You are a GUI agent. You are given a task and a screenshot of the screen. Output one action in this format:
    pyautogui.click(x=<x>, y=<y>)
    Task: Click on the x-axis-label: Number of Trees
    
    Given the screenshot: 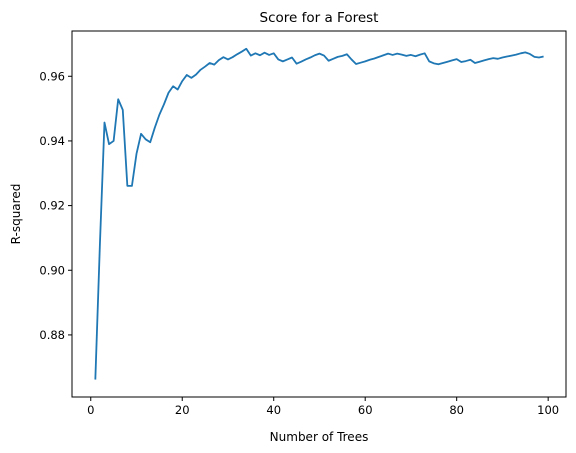 What is the action you would take?
    pyautogui.click(x=319, y=437)
    